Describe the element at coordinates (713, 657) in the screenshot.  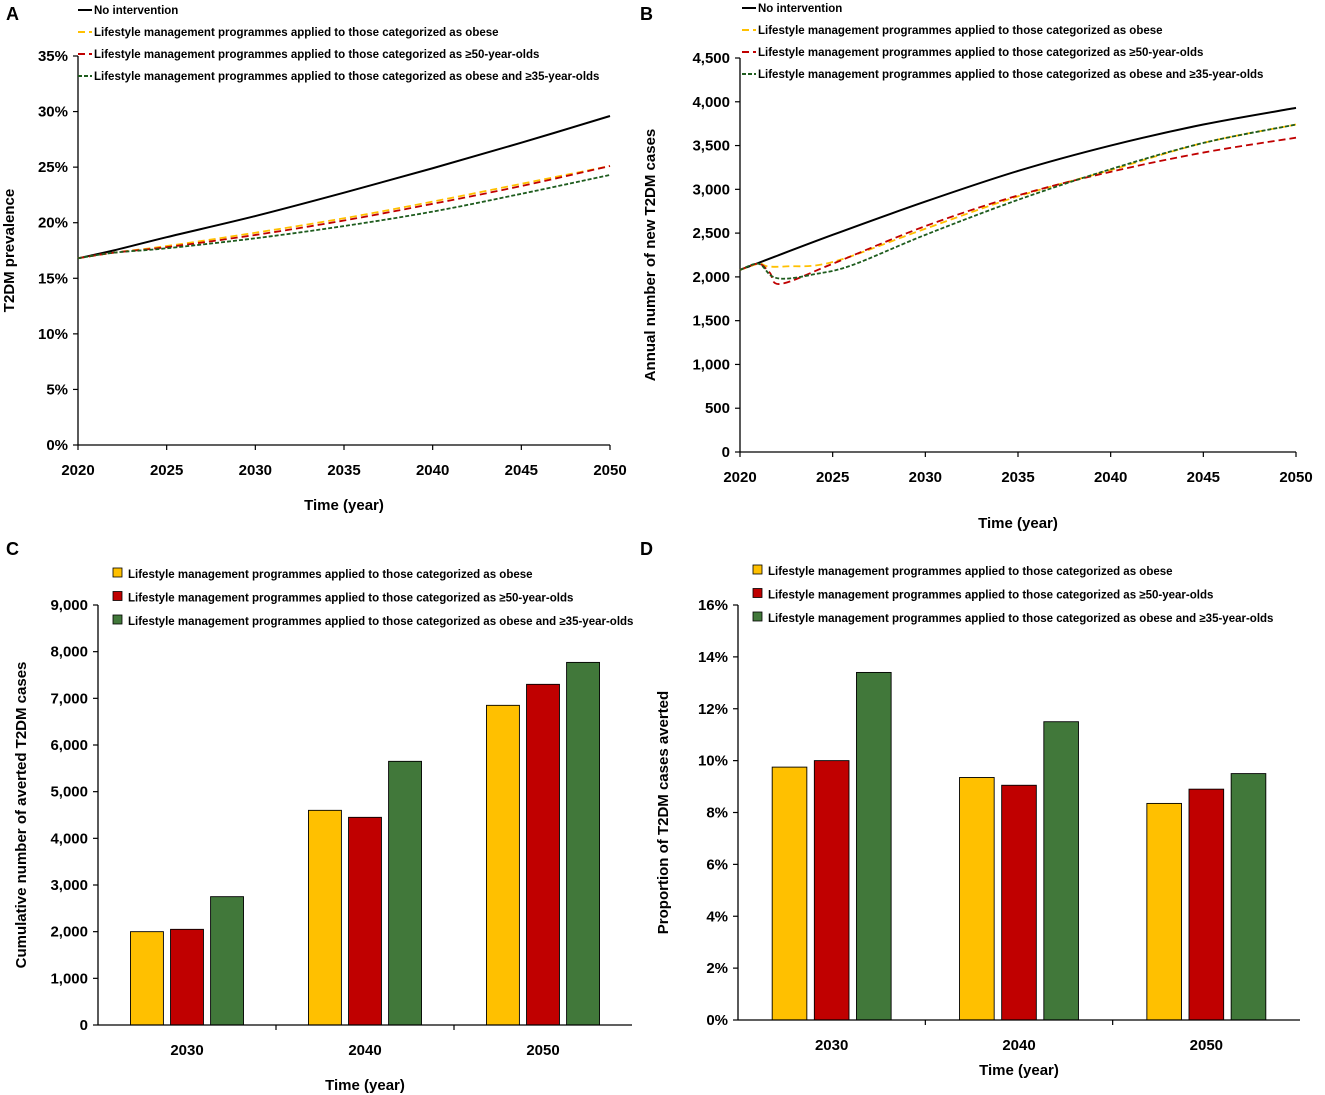
I see `y-tick-label: 14%` at that location.